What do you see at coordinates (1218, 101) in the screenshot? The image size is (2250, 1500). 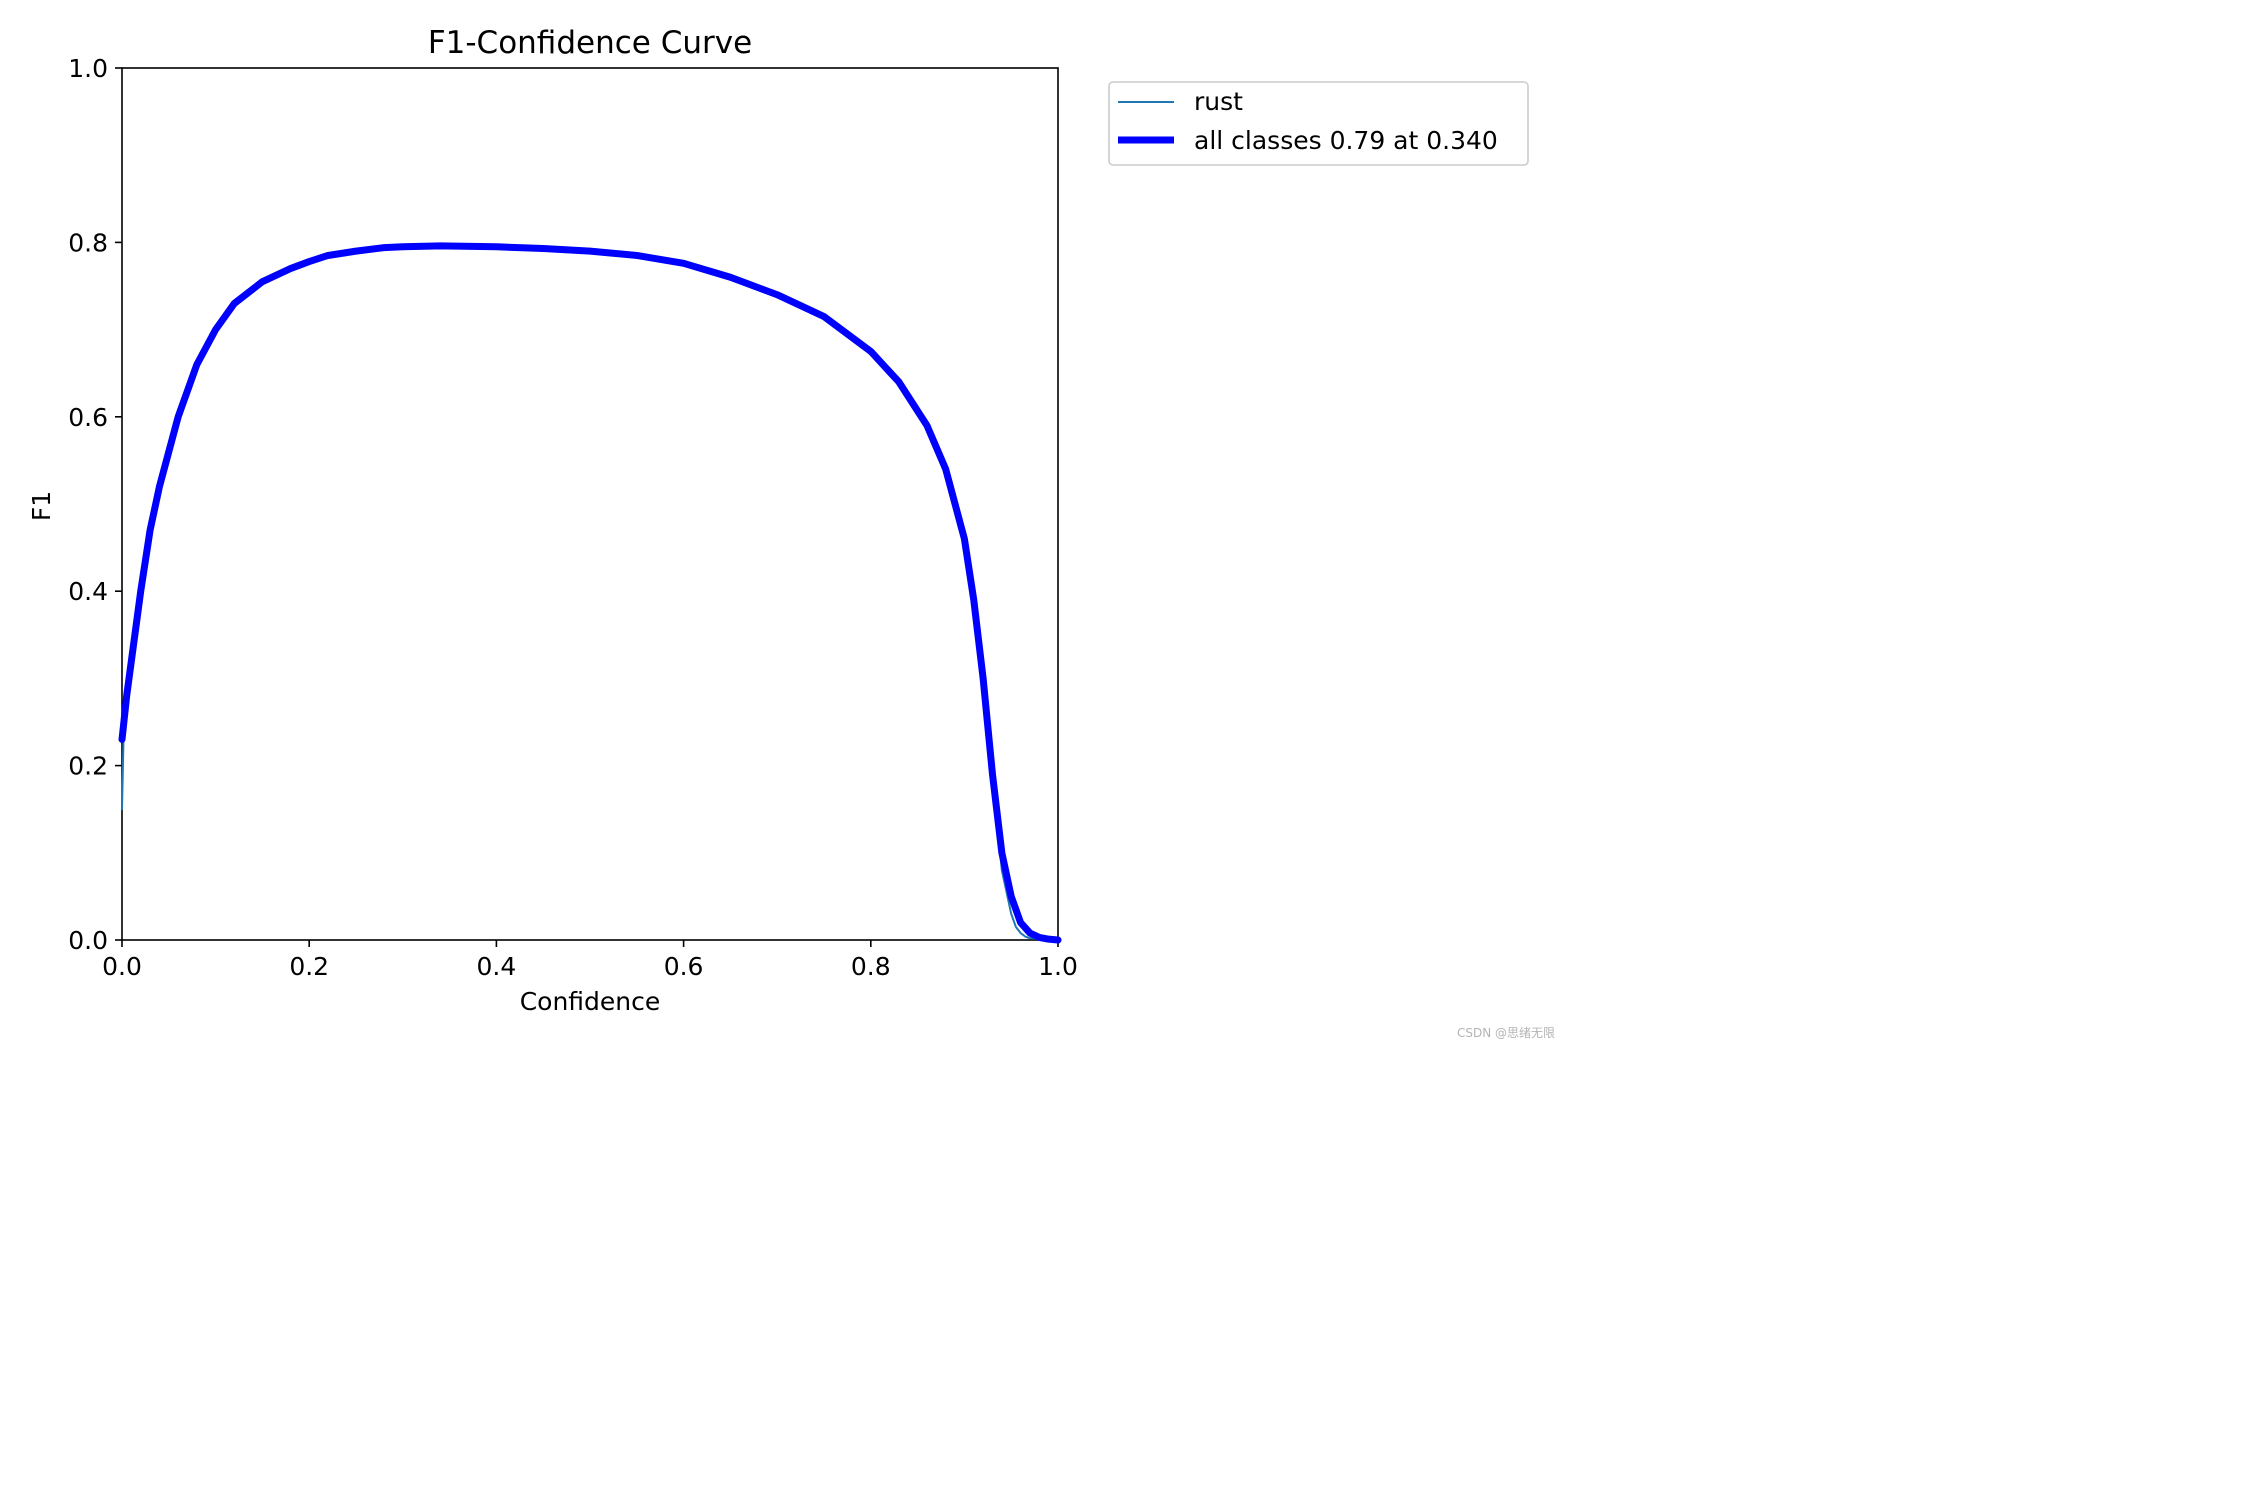 I see `legend-label-rust: rust` at bounding box center [1218, 101].